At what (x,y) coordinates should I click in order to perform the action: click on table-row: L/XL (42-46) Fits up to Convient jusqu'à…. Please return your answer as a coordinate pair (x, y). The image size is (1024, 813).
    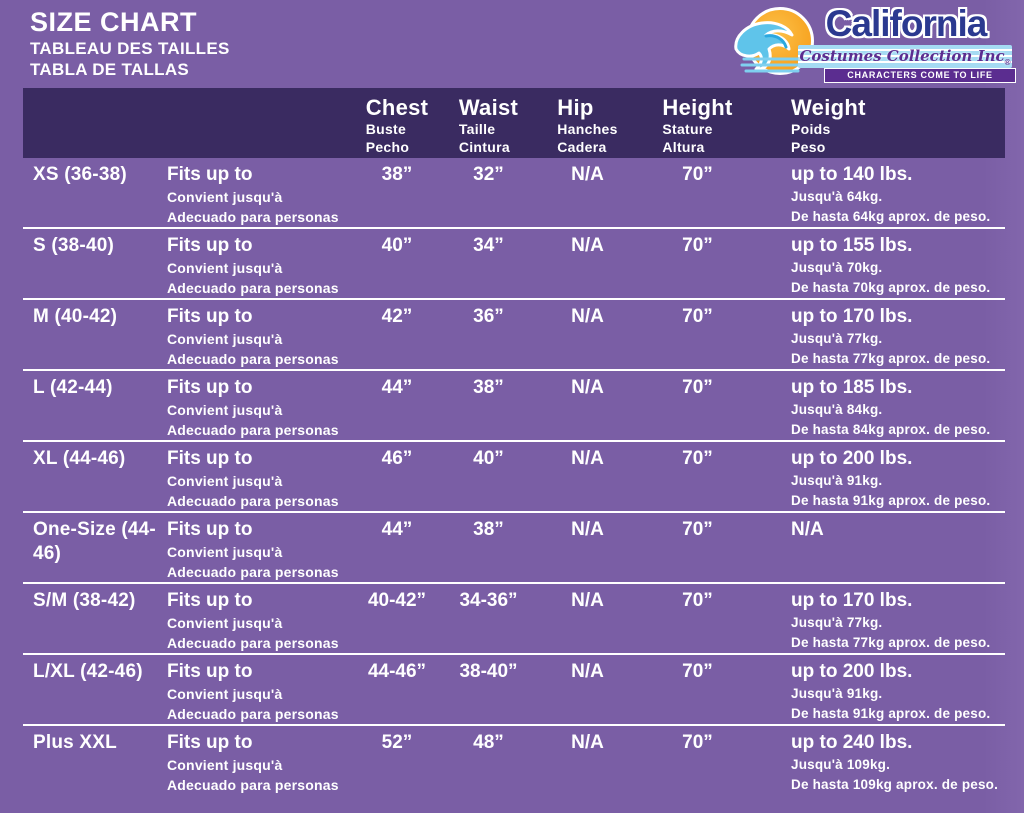
    Looking at the image, I should click on (514, 688).